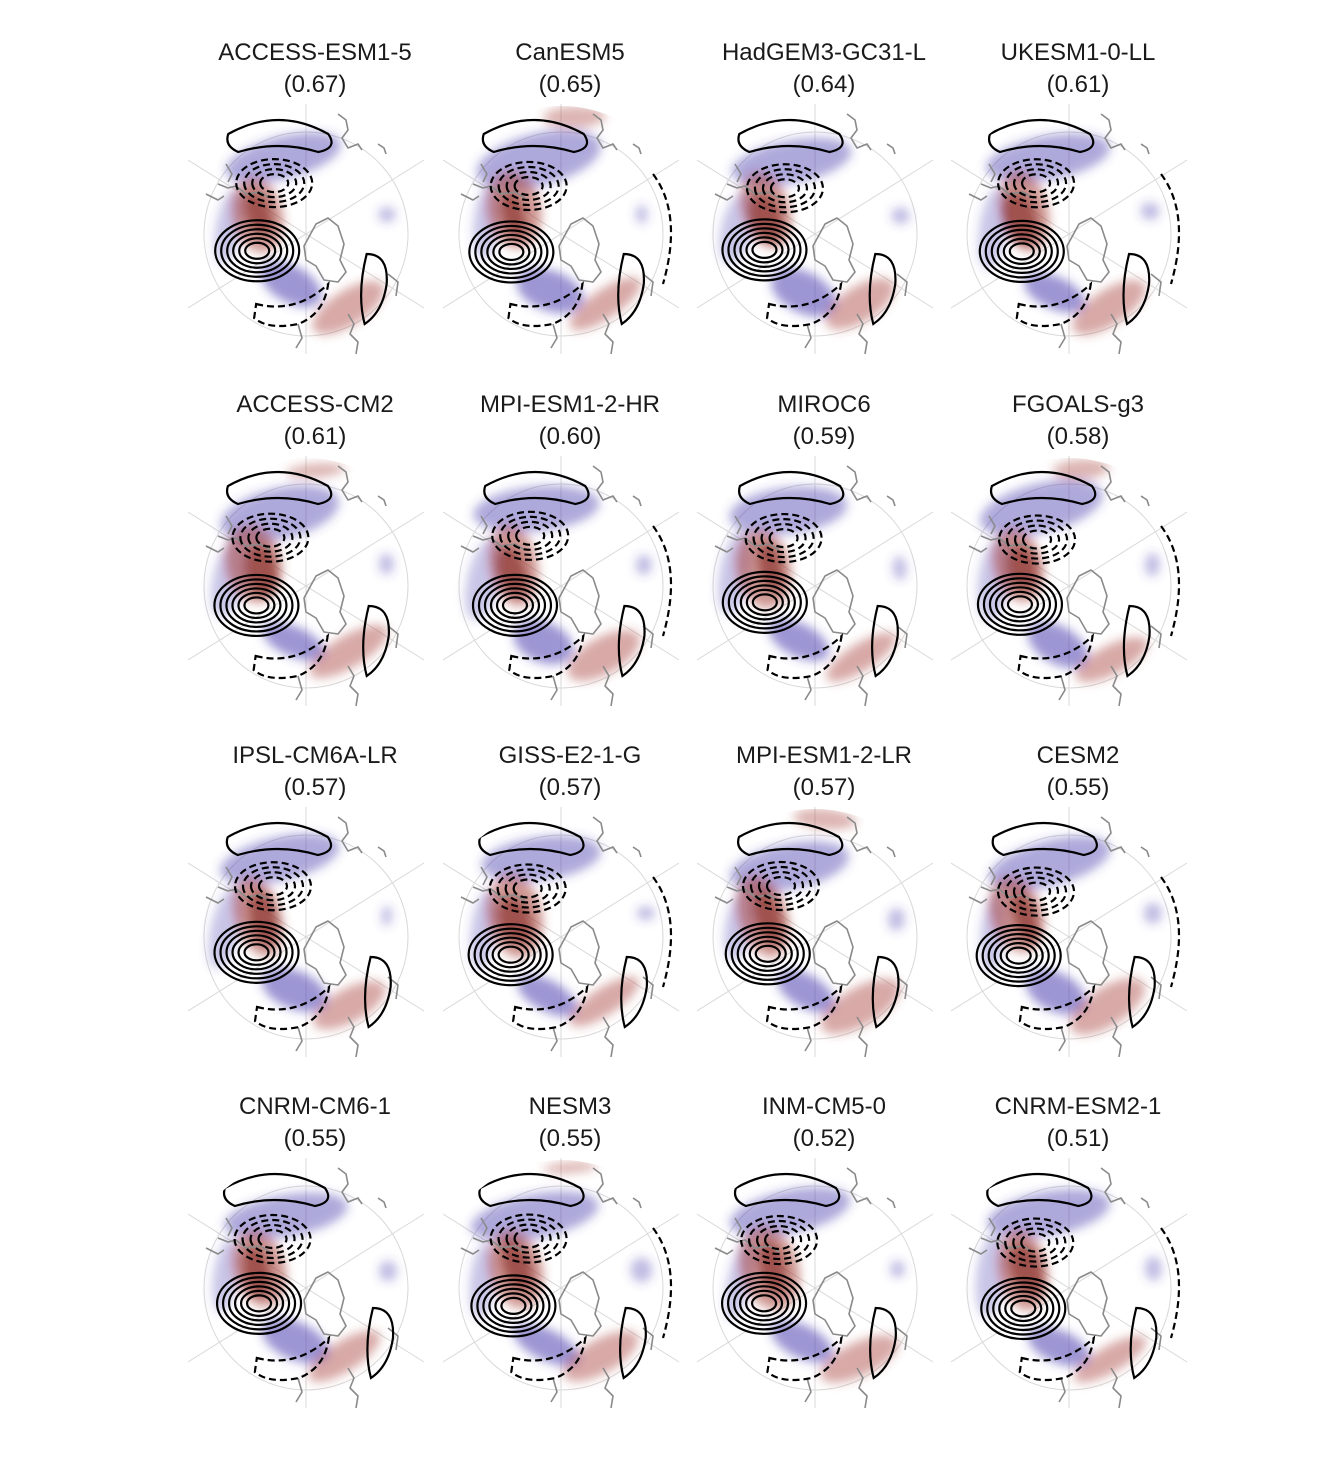  Describe the element at coordinates (1078, 52) in the screenshot. I see `model-name-text: UKESM1-0-LL` at that location.